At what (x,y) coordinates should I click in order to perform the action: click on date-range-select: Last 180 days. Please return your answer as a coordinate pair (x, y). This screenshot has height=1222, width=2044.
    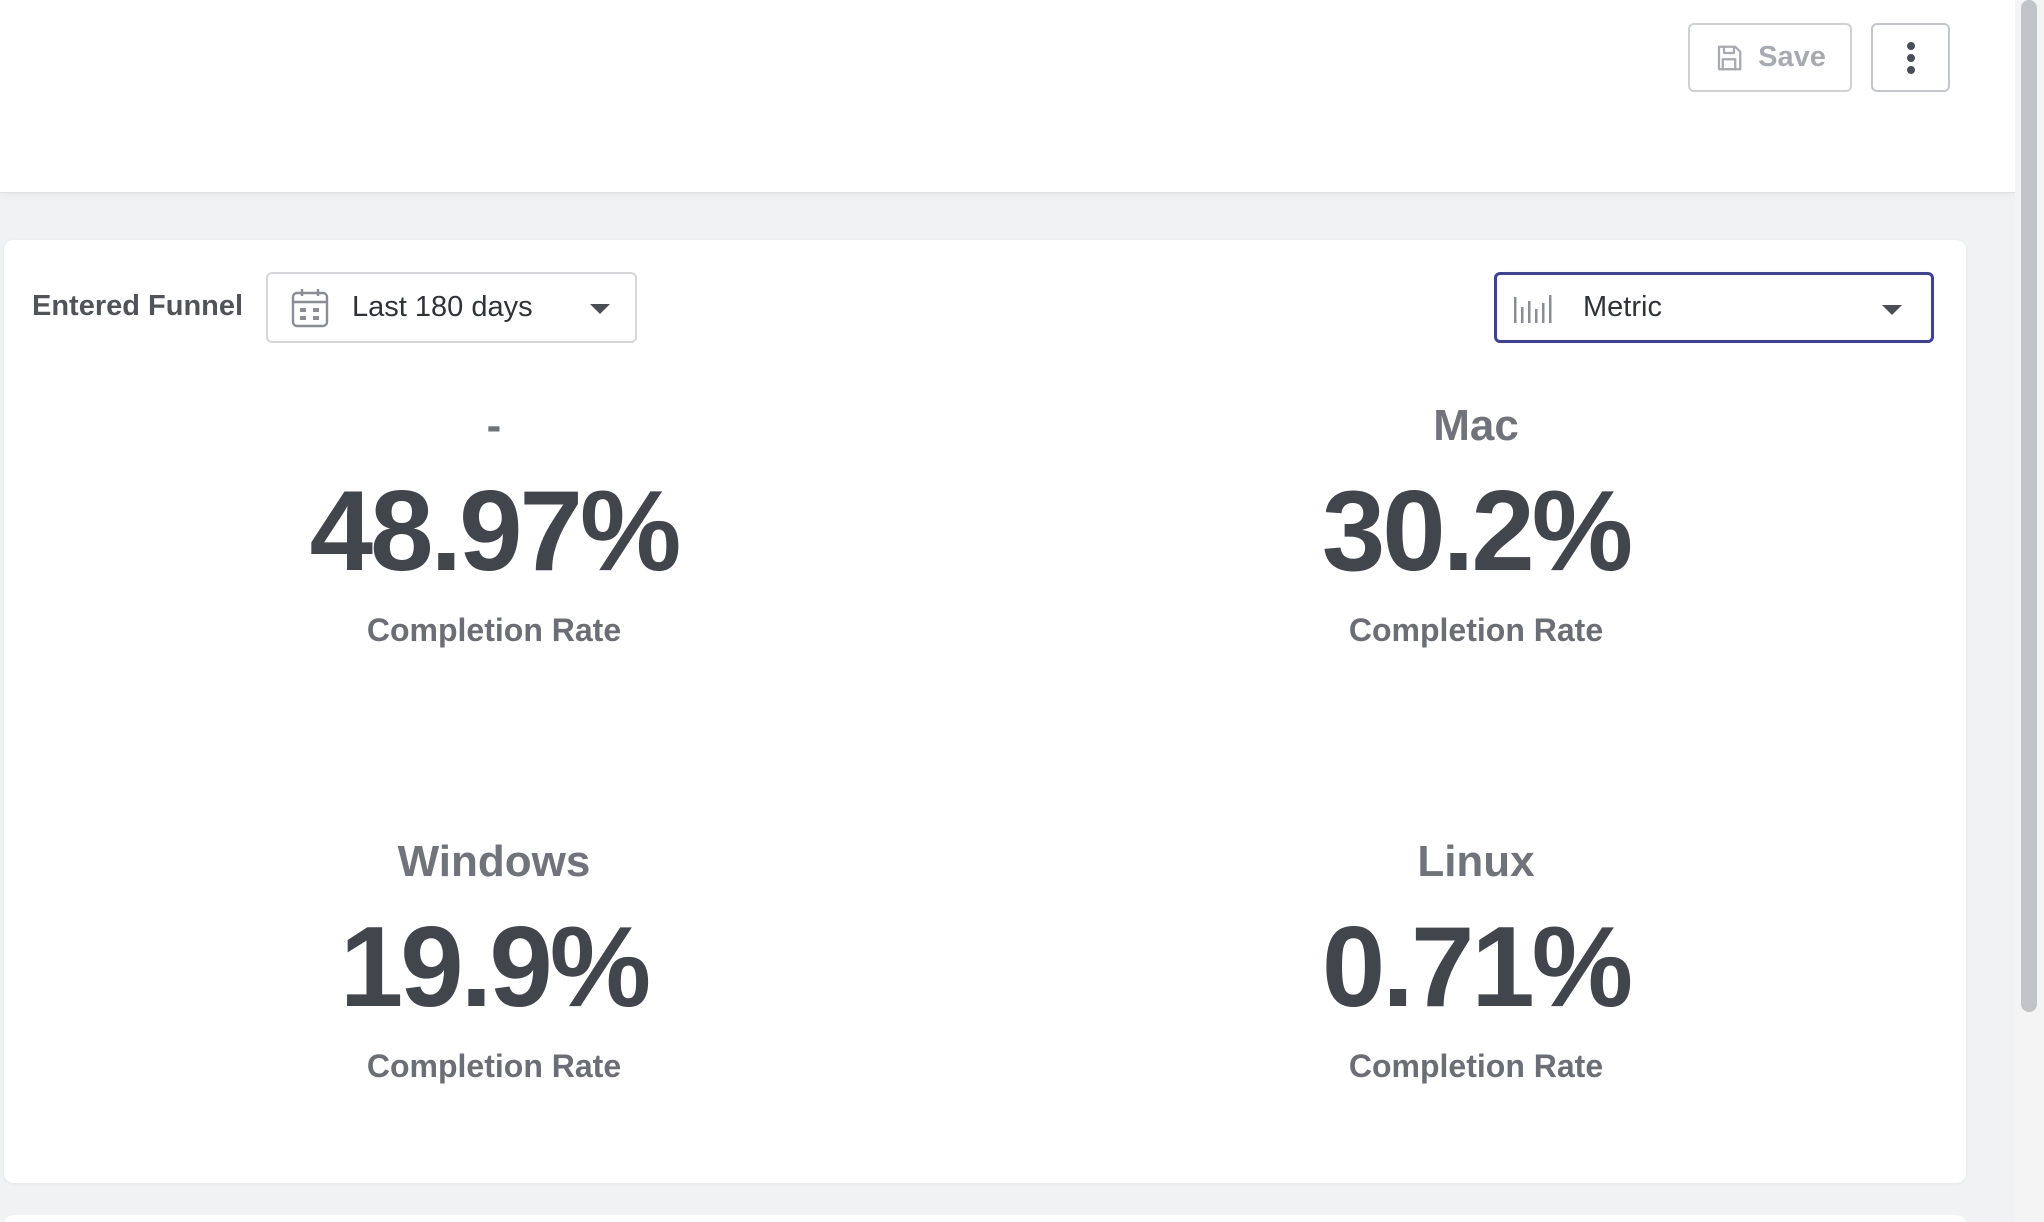
    Looking at the image, I should click on (451, 307).